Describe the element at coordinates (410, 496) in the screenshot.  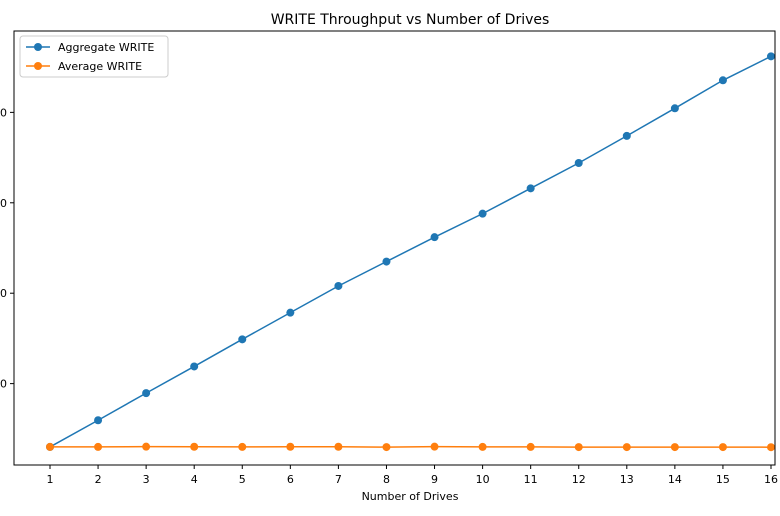
I see `x-axis-label: Number of Drives` at that location.